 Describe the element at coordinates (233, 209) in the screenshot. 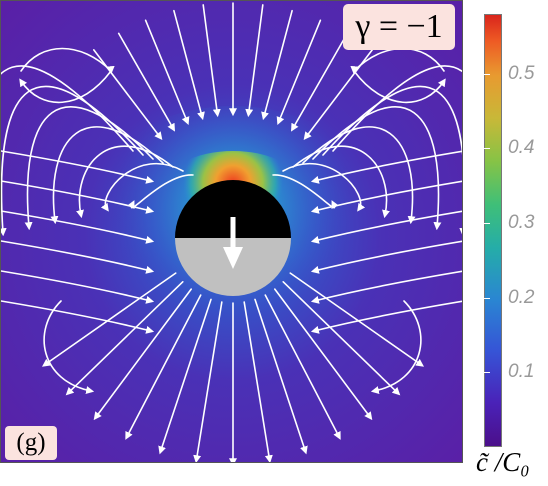

I see `particle-top-half` at that location.